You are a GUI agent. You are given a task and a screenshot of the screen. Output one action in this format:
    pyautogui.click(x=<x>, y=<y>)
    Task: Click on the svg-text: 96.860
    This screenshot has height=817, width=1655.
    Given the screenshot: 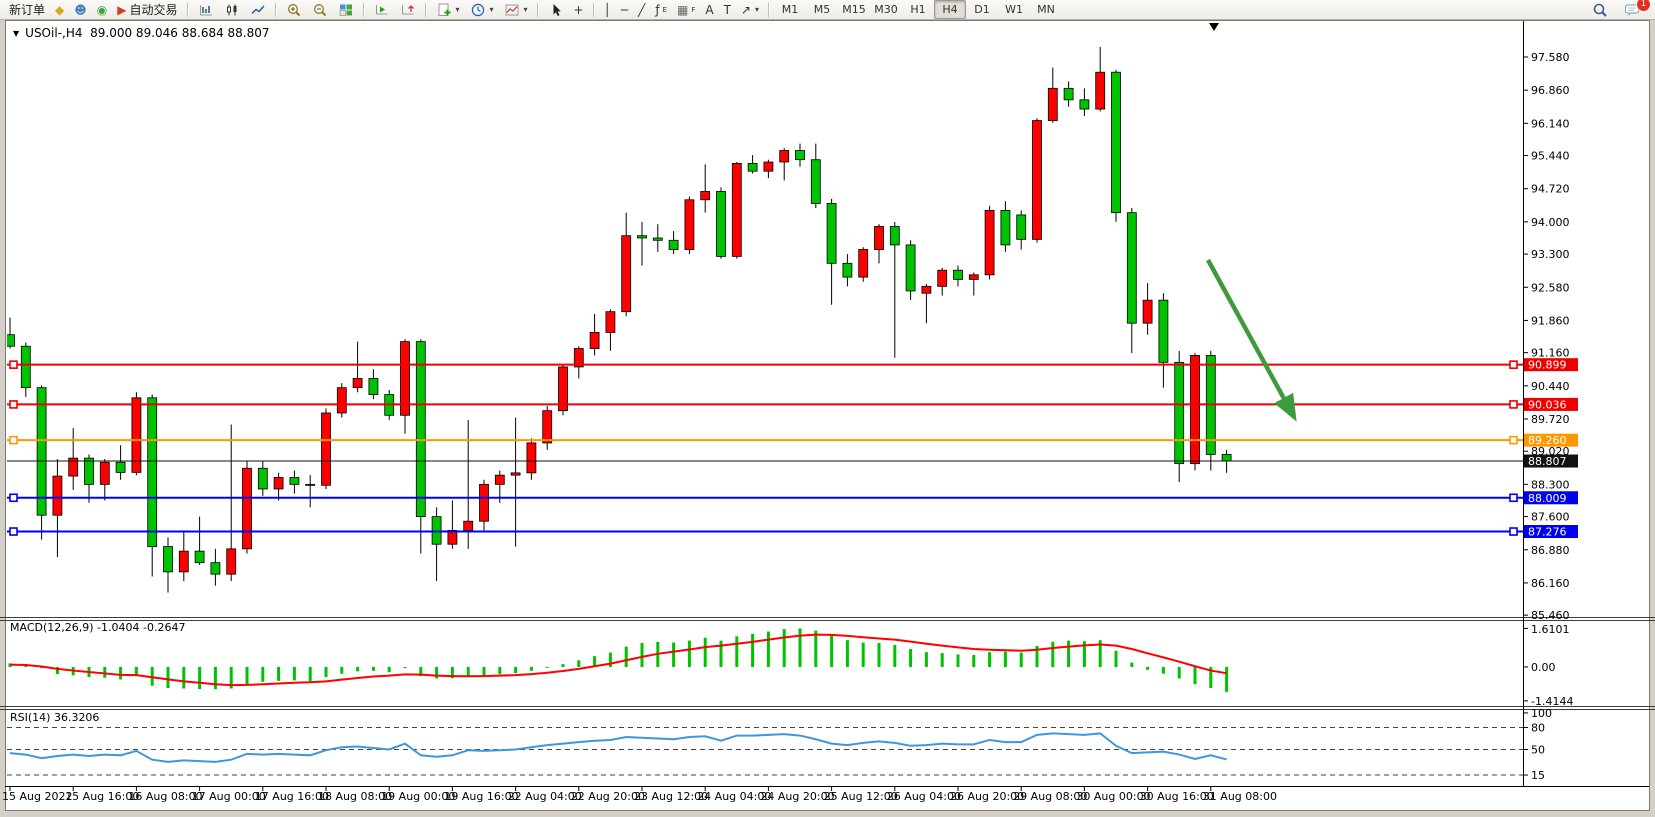 What is the action you would take?
    pyautogui.click(x=1550, y=90)
    